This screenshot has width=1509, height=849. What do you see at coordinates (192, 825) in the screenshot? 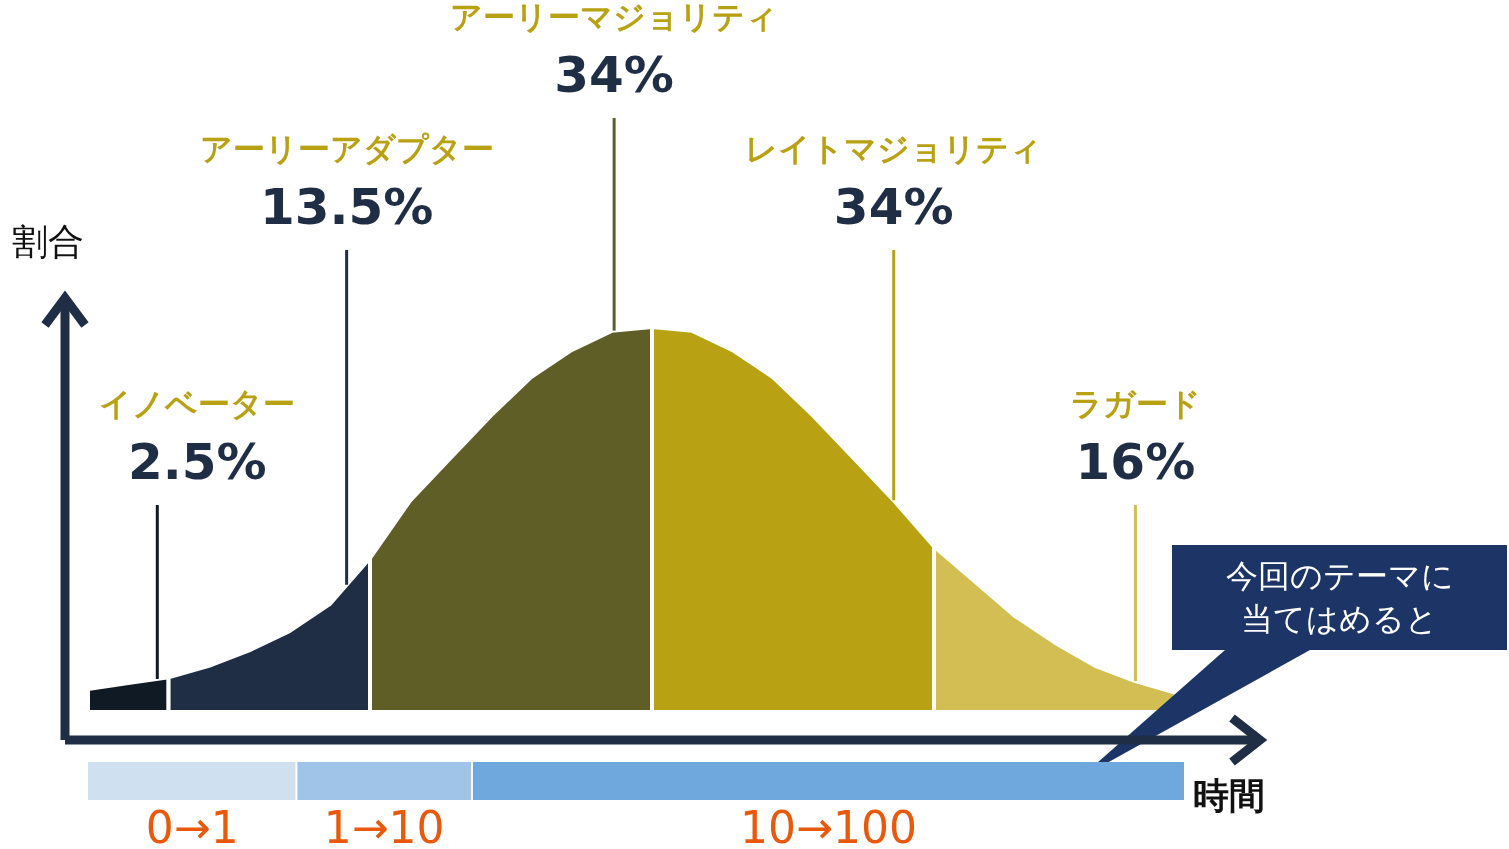
I see `series-label: 0→1` at bounding box center [192, 825].